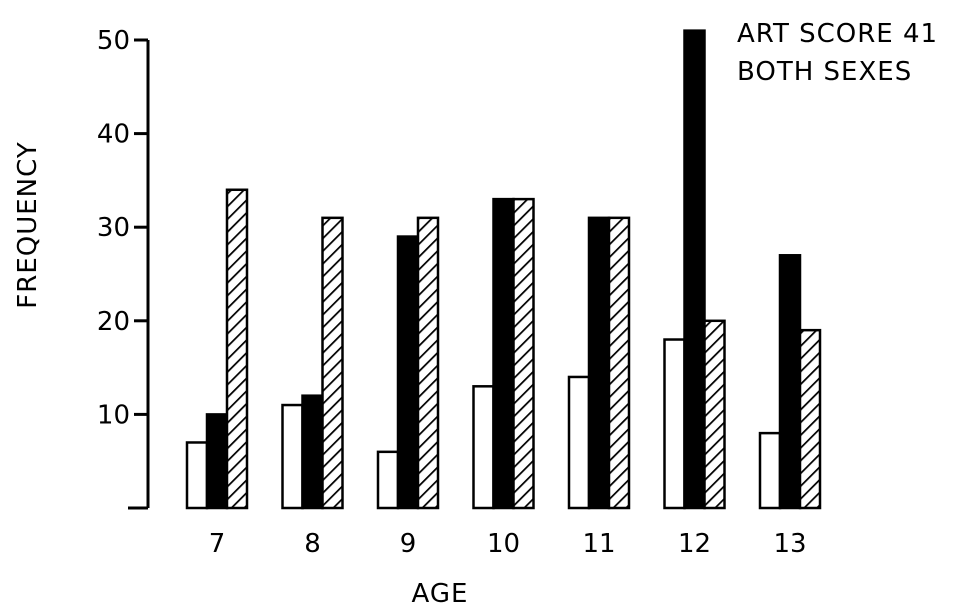  What do you see at coordinates (440, 594) in the screenshot?
I see `x-axis-title: AGE` at bounding box center [440, 594].